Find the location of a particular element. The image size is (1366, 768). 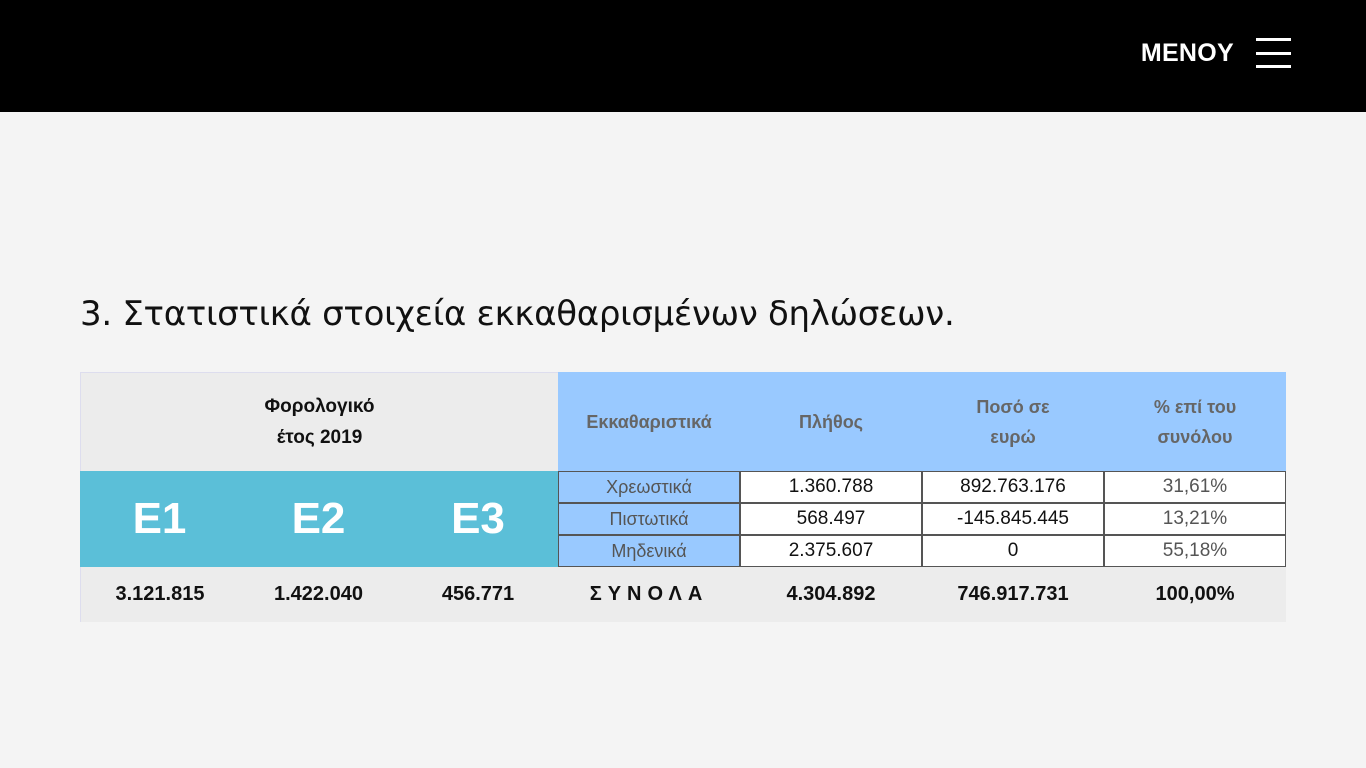

row-count: 568.497 is located at coordinates (831, 519).